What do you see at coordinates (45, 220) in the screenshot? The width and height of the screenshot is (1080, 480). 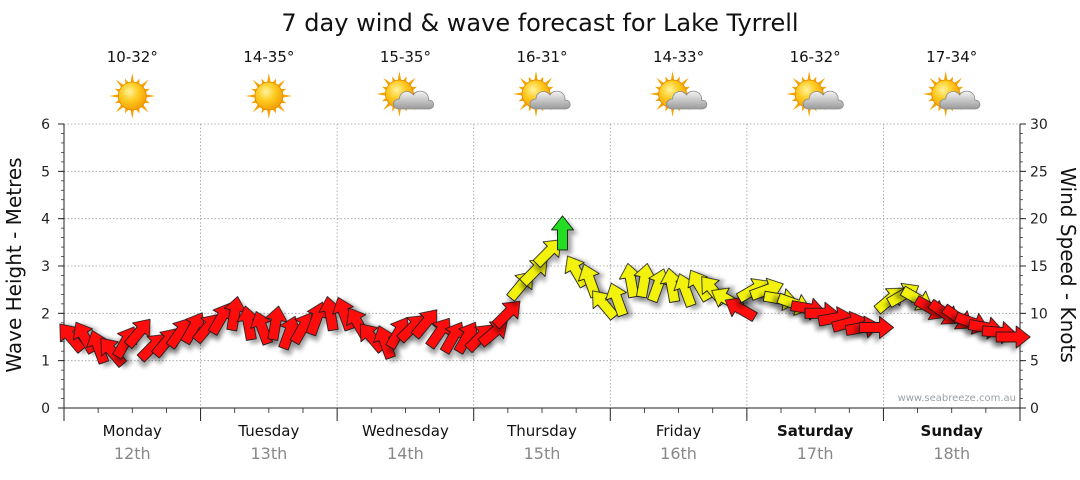 I see `y-tick-label-left: 4` at bounding box center [45, 220].